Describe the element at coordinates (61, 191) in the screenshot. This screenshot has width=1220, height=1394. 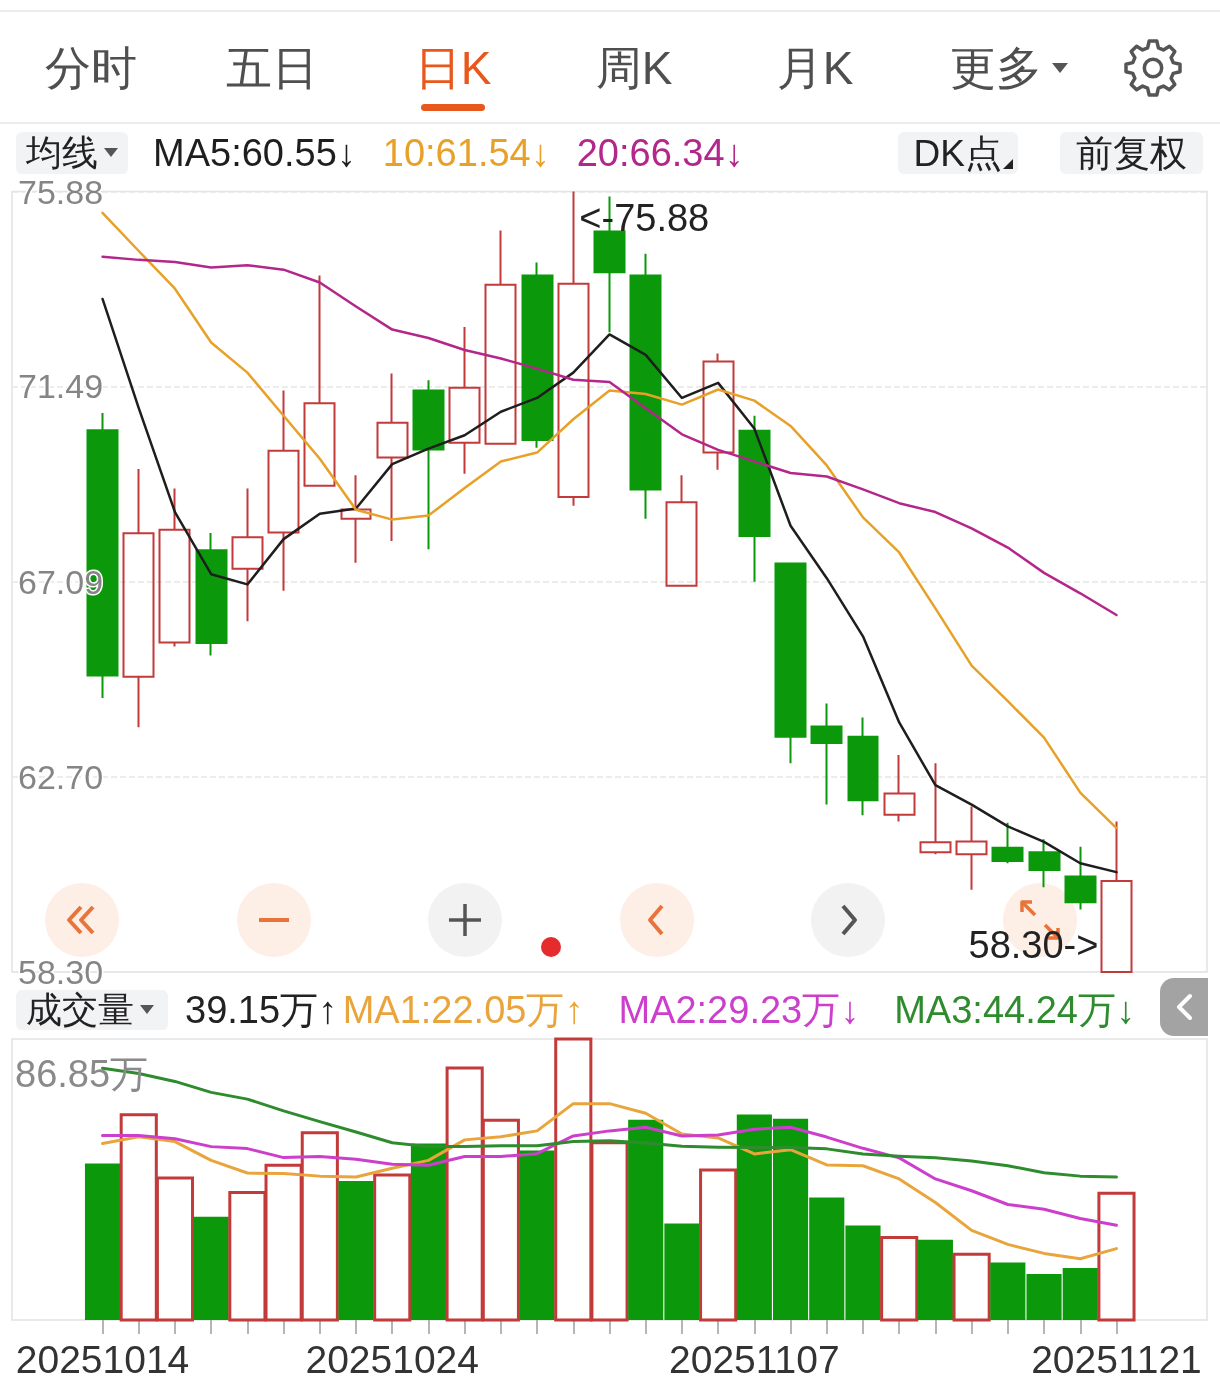
I see `y-tick-label: 75.88` at that location.